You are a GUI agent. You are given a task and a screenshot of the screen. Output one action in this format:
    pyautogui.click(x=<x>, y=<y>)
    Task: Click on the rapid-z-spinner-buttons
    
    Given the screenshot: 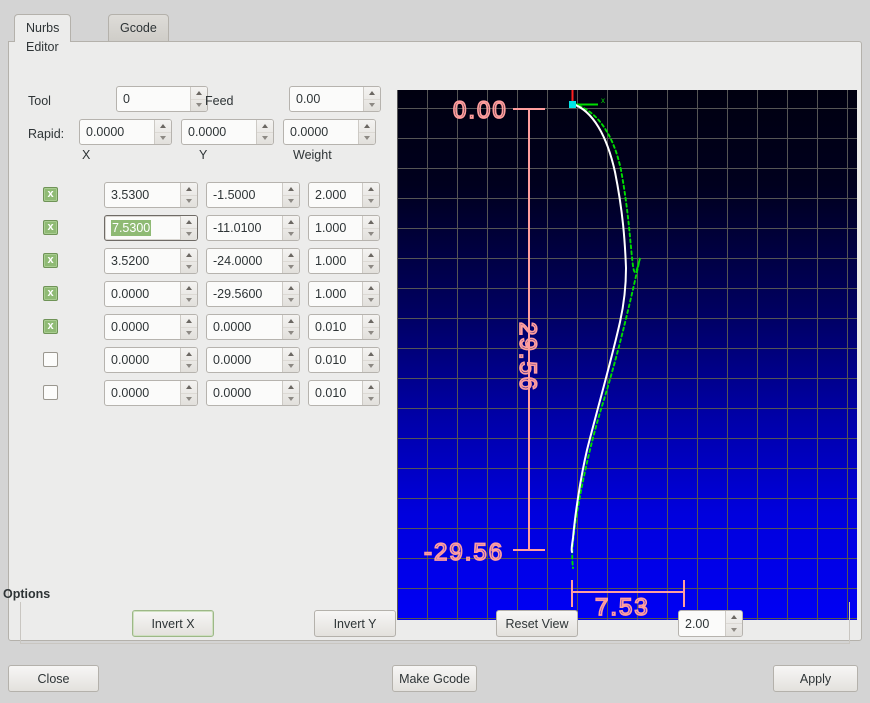 What is the action you would take?
    pyautogui.click(x=366, y=132)
    